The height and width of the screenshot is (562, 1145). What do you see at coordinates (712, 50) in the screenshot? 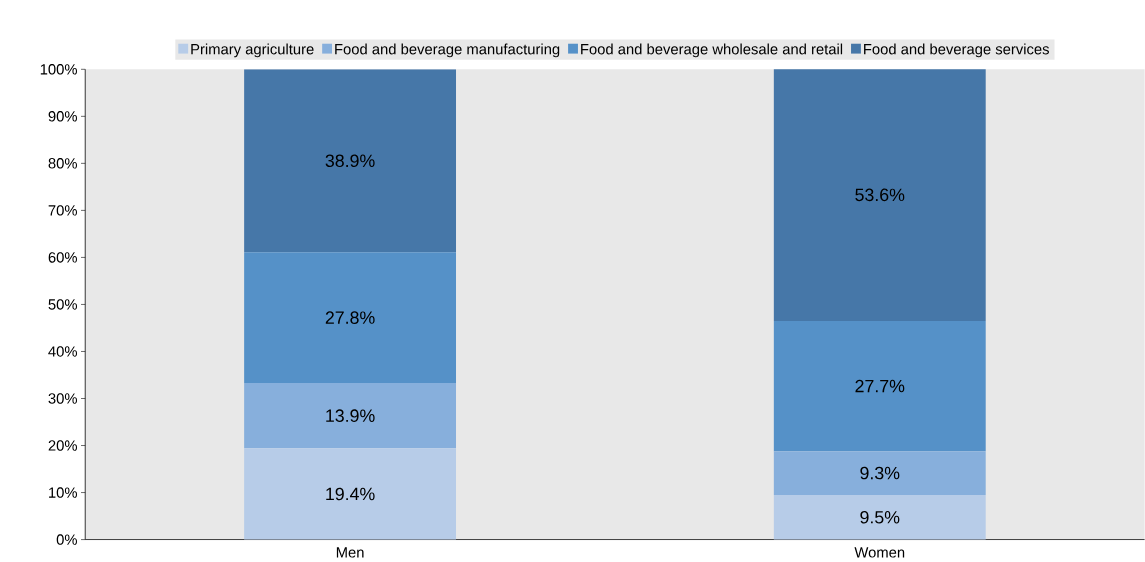
I see `legend-label: Food and beverage wholesale and retail` at bounding box center [712, 50].